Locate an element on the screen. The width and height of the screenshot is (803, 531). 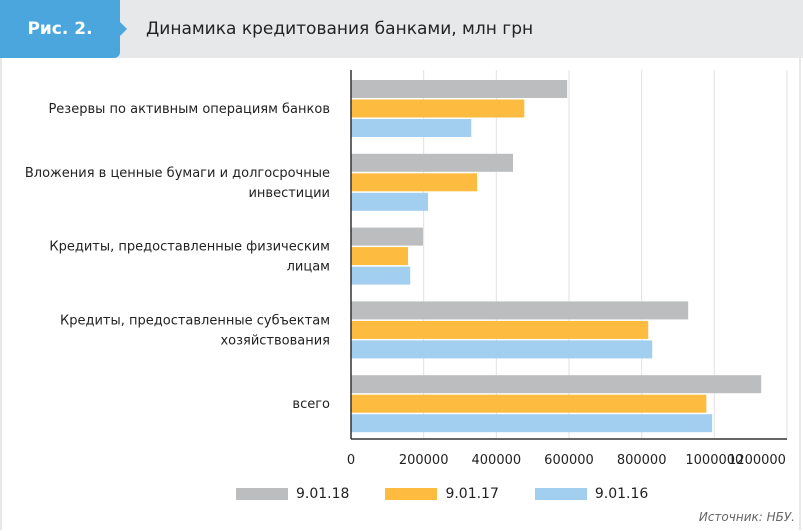
category-label: всего is located at coordinates (311, 404).